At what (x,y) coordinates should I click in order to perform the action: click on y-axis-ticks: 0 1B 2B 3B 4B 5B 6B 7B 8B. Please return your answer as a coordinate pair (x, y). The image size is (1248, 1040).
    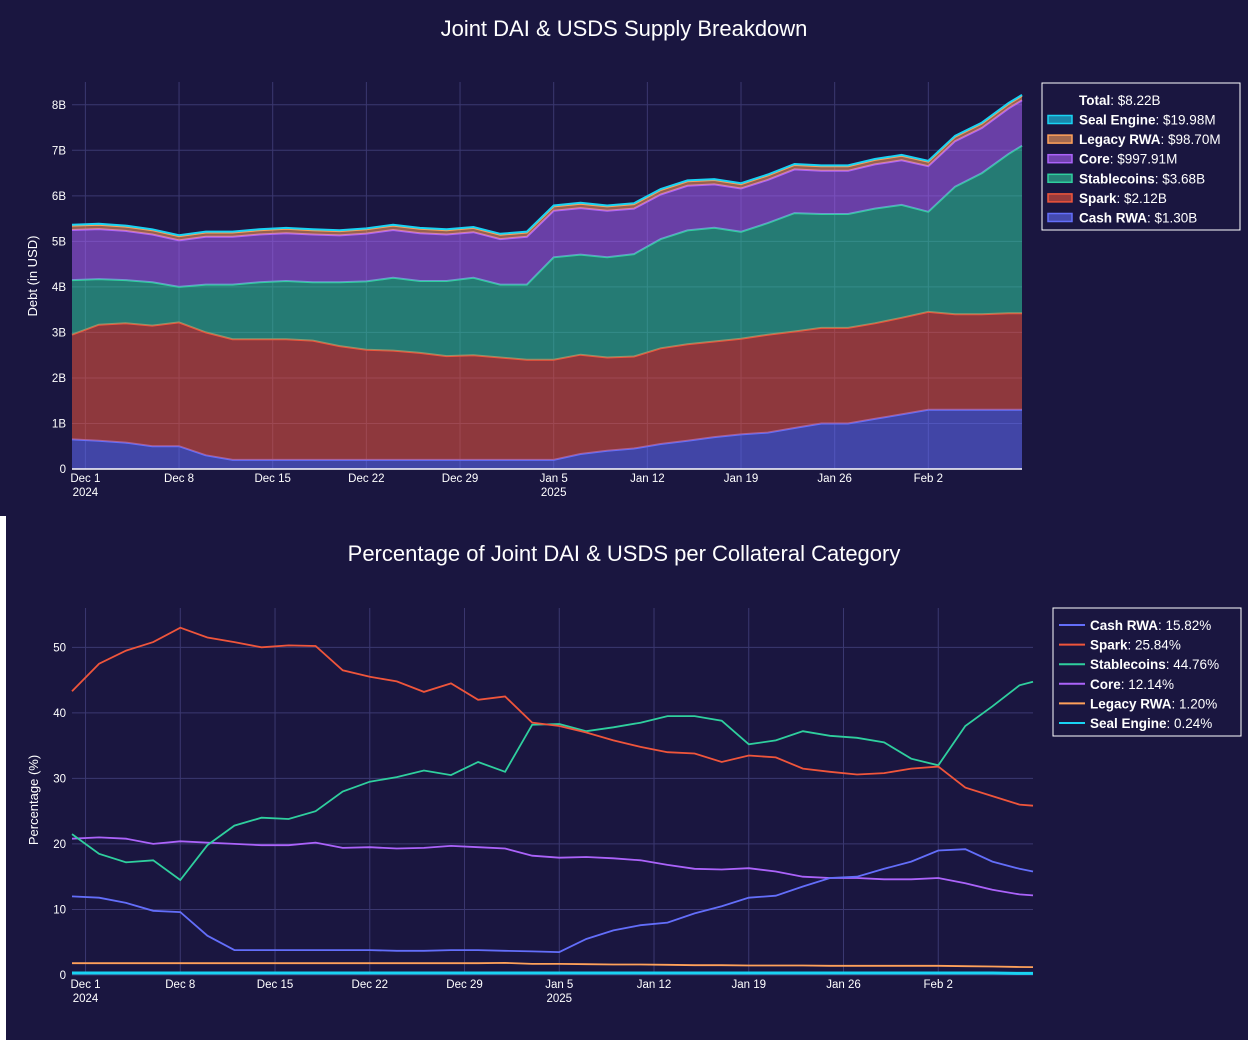
    Looking at the image, I should click on (59, 288).